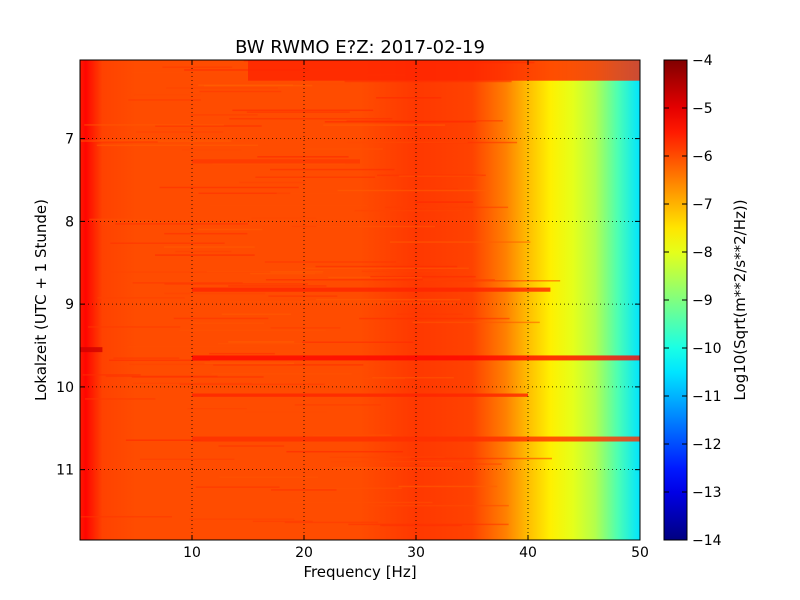  Describe the element at coordinates (359, 572) in the screenshot. I see `x-axis-label: Frequency [Hz]` at that location.